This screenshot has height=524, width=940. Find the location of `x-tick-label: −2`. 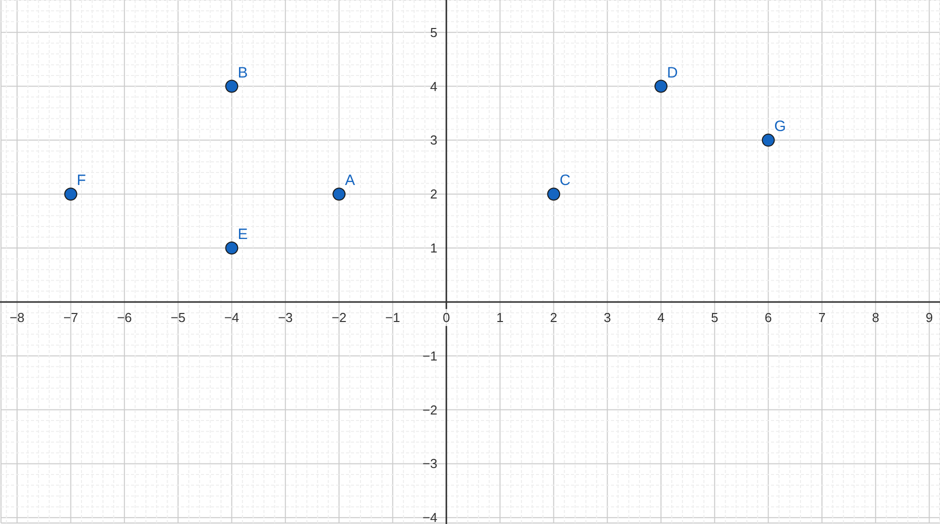

x-tick-label: −2 is located at coordinates (339, 317).